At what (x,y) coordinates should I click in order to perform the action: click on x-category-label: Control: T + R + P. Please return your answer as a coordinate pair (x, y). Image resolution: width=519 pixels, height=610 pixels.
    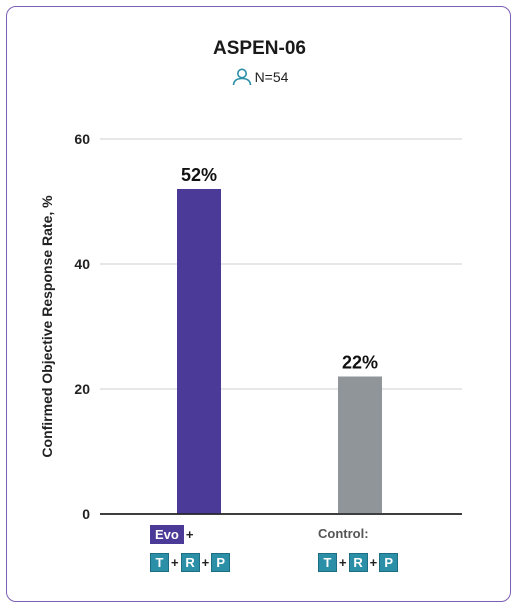
    Looking at the image, I should click on (358, 548).